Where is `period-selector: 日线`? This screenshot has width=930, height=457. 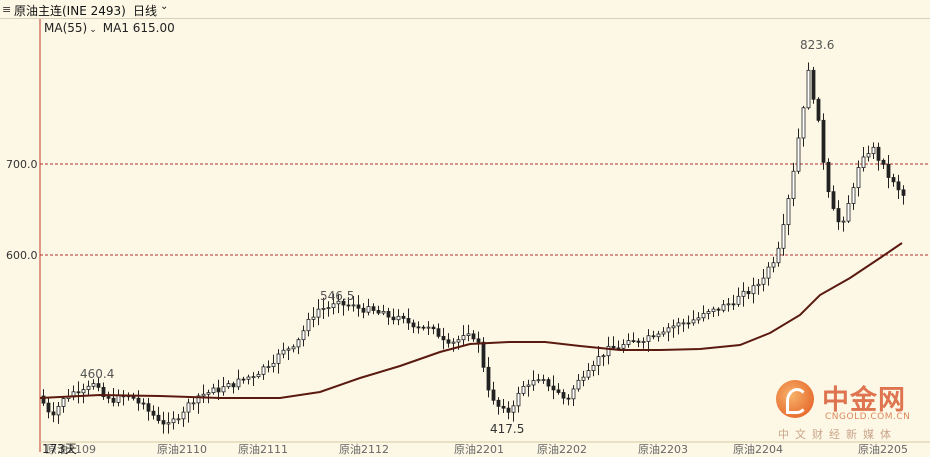 period-selector: 日线 is located at coordinates (145, 11).